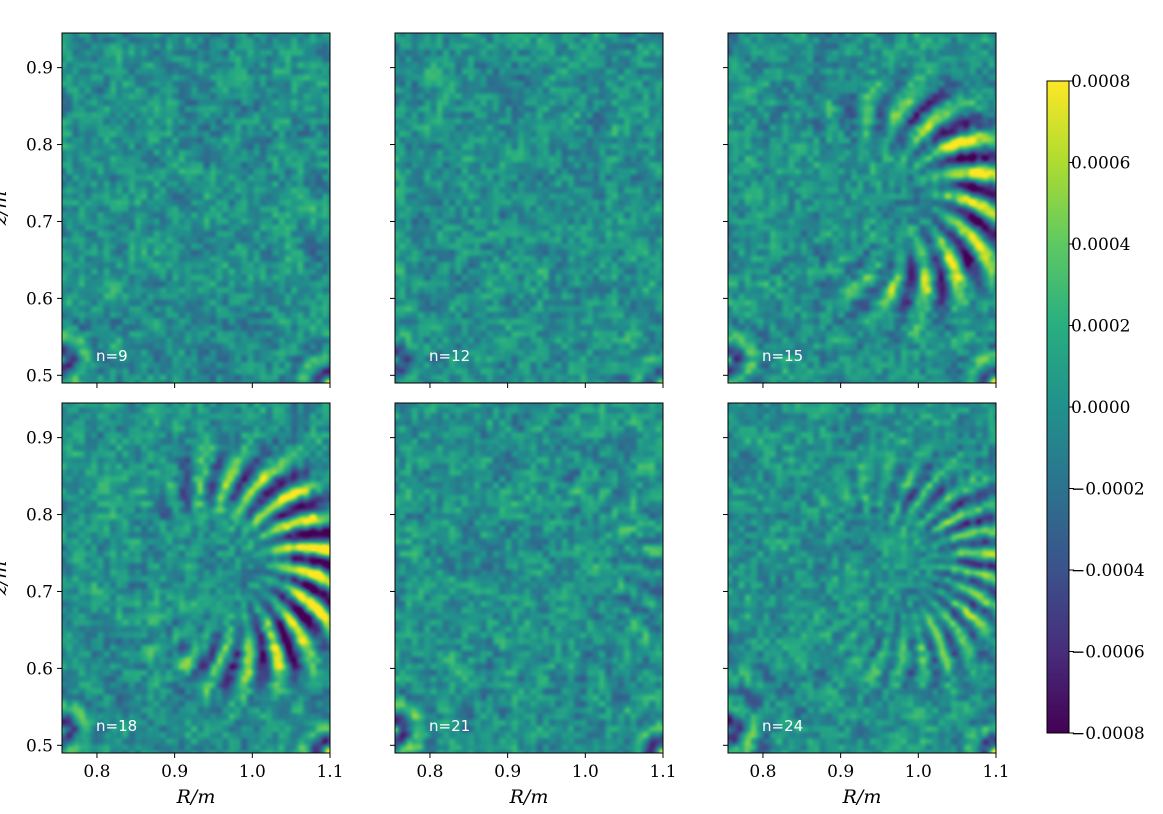 Image resolution: width=1163 pixels, height=814 pixels. I want to click on colorbar-tick-label: −0.0002, so click(1108, 490).